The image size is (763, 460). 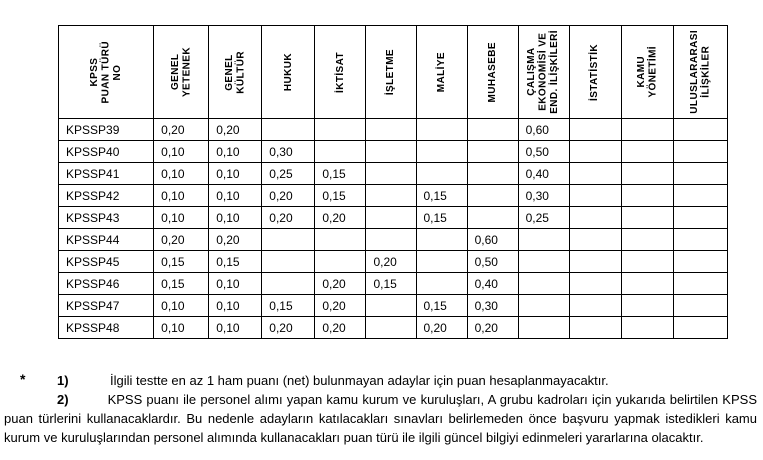 I want to click on column-header-genel-yetenek: GENEL YETENEK, so click(x=181, y=72).